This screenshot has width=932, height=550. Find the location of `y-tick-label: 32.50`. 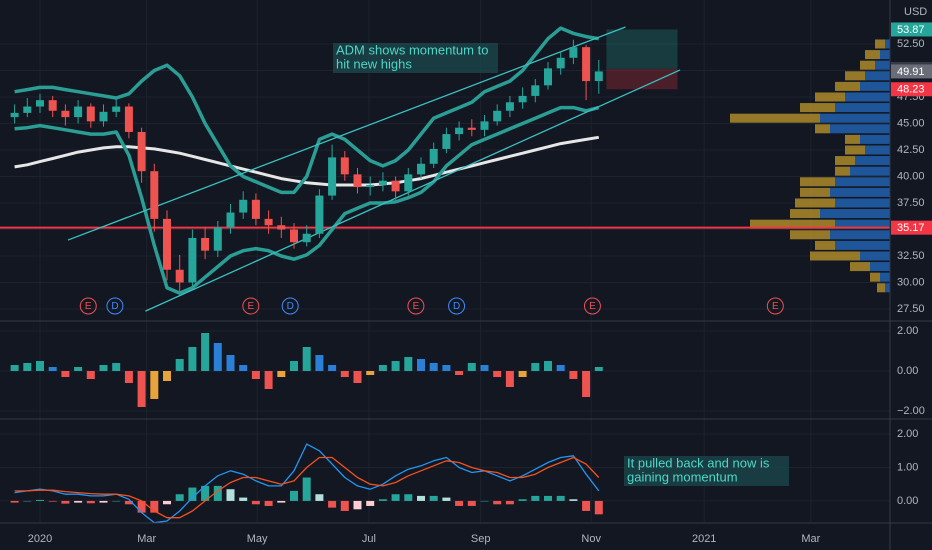

y-tick-label: 32.50 is located at coordinates (911, 256).